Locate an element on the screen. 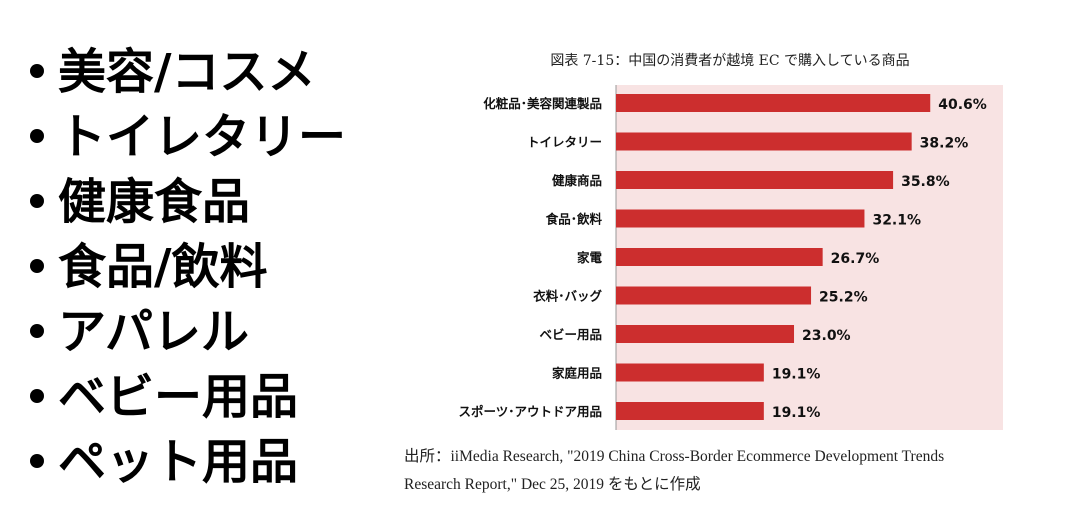  bullet-item: 健康食品 is located at coordinates (188, 202).